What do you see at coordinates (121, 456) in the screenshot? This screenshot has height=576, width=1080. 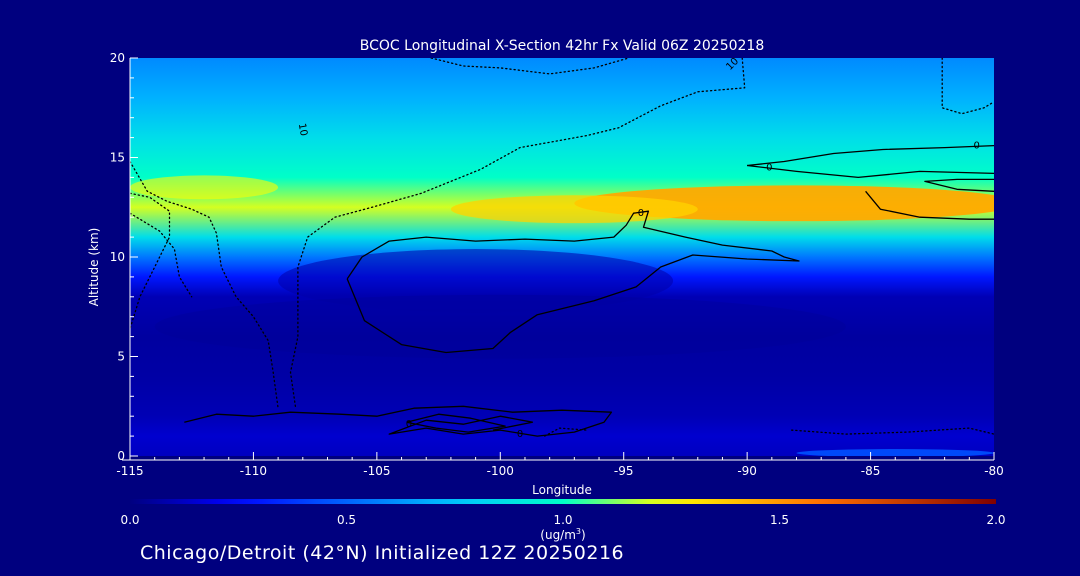 I see `y-tick-label: 0` at bounding box center [121, 456].